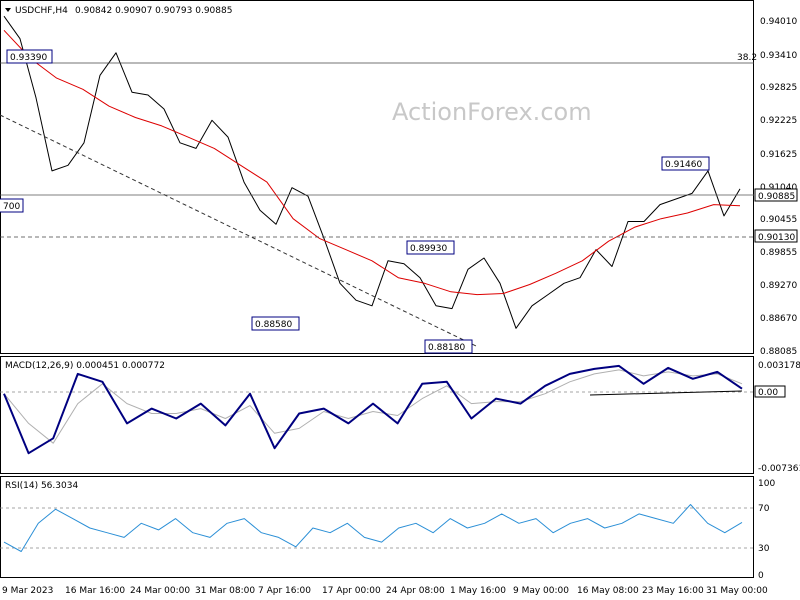 The image size is (800, 600). Describe the element at coordinates (737, 591) in the screenshot. I see `time-label: 31 May 00:00` at that location.